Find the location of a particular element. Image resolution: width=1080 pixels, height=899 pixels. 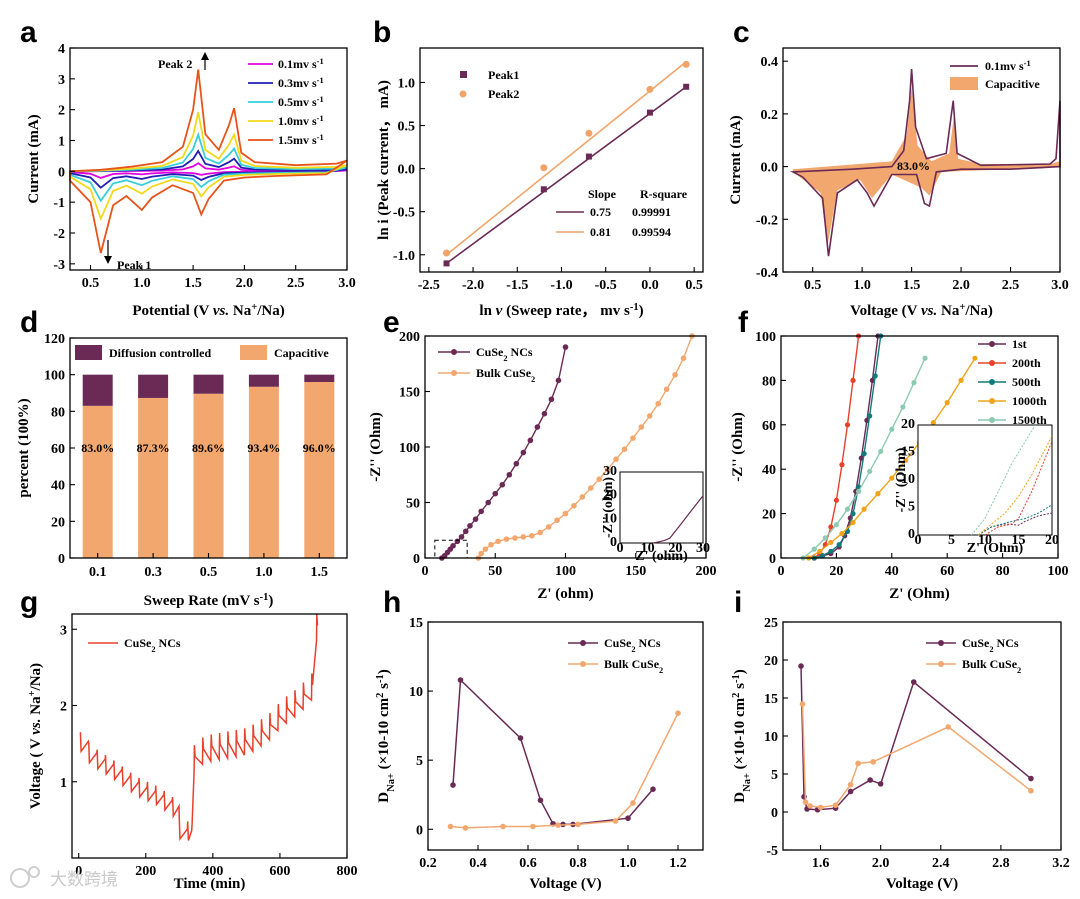

x-tick-label: 600 is located at coordinates (279, 871).